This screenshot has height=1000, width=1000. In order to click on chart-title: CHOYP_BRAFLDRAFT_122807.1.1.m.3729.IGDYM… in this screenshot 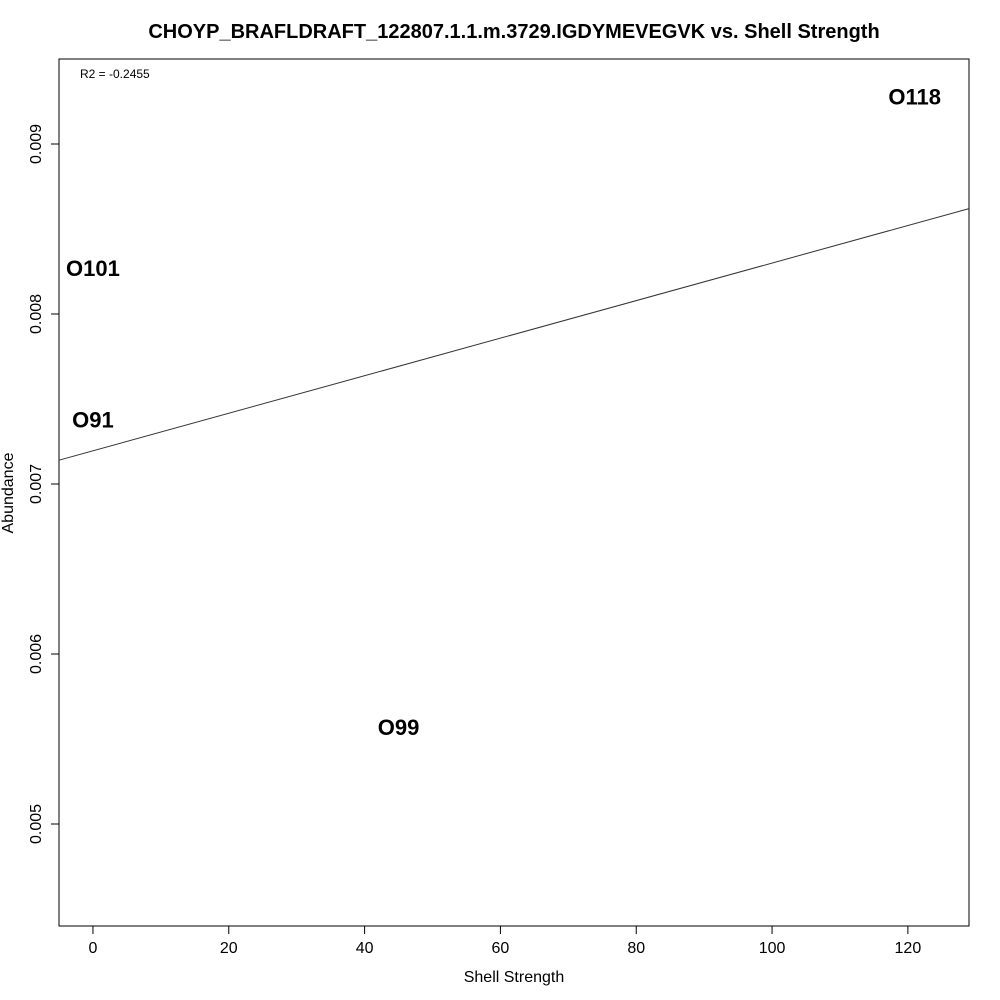, I will do `click(513, 32)`.